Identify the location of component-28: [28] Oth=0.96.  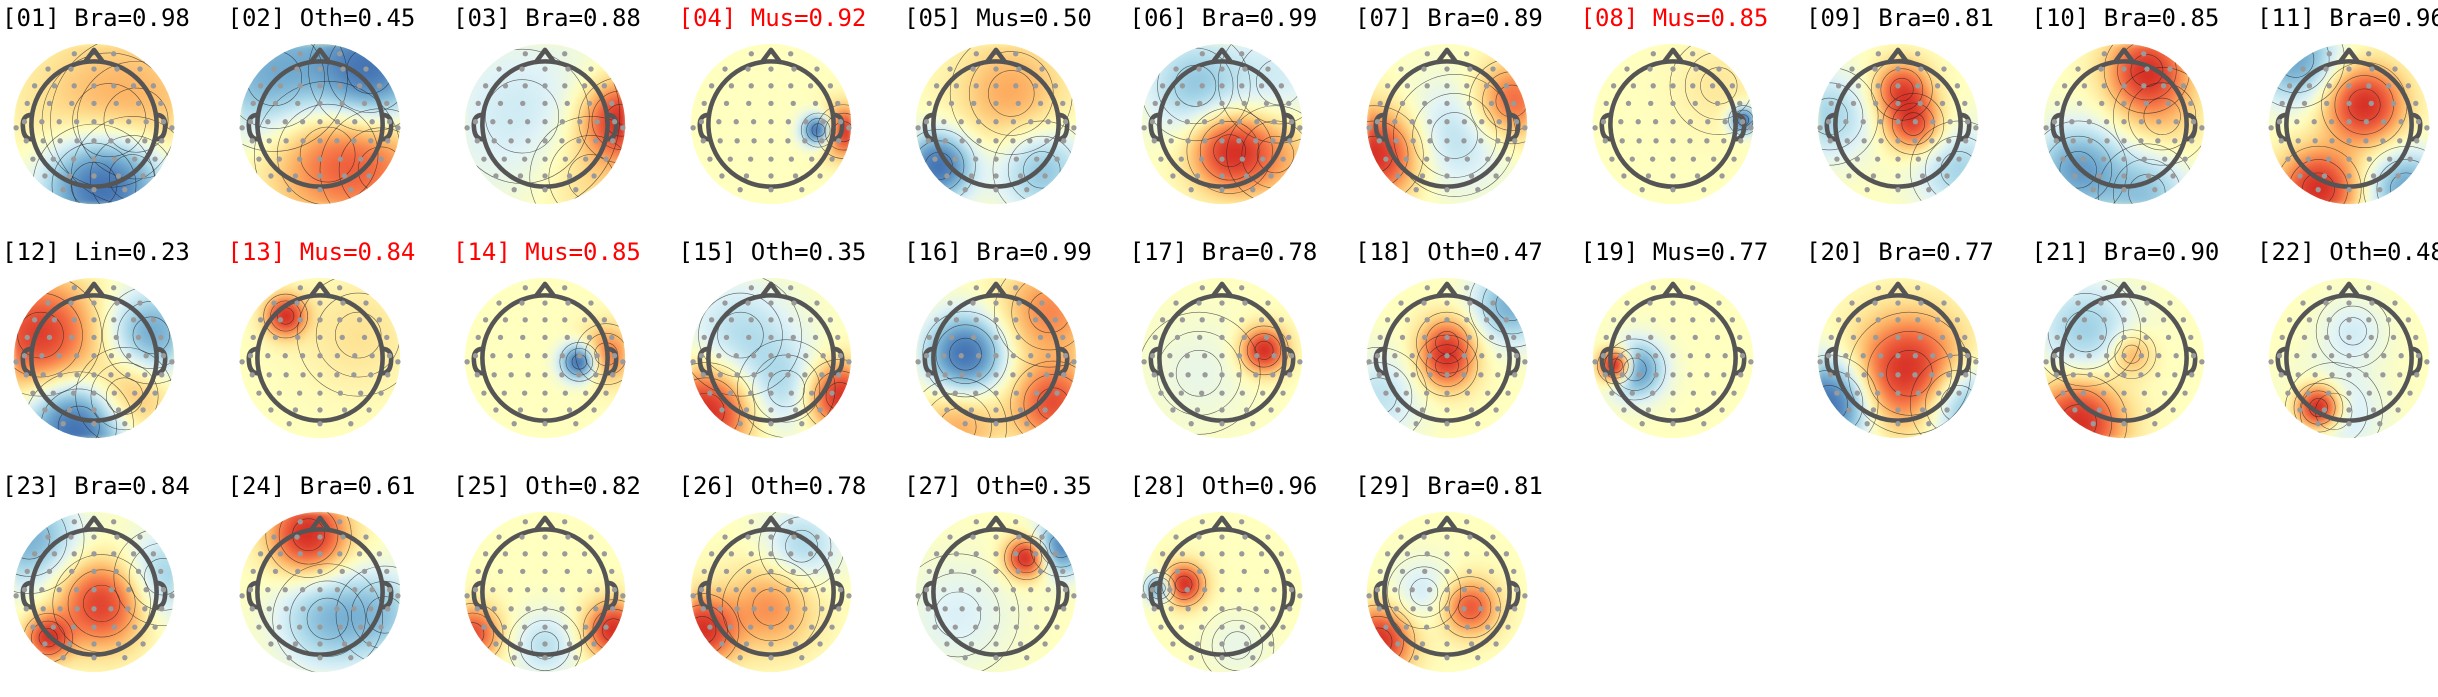
(1242, 584).